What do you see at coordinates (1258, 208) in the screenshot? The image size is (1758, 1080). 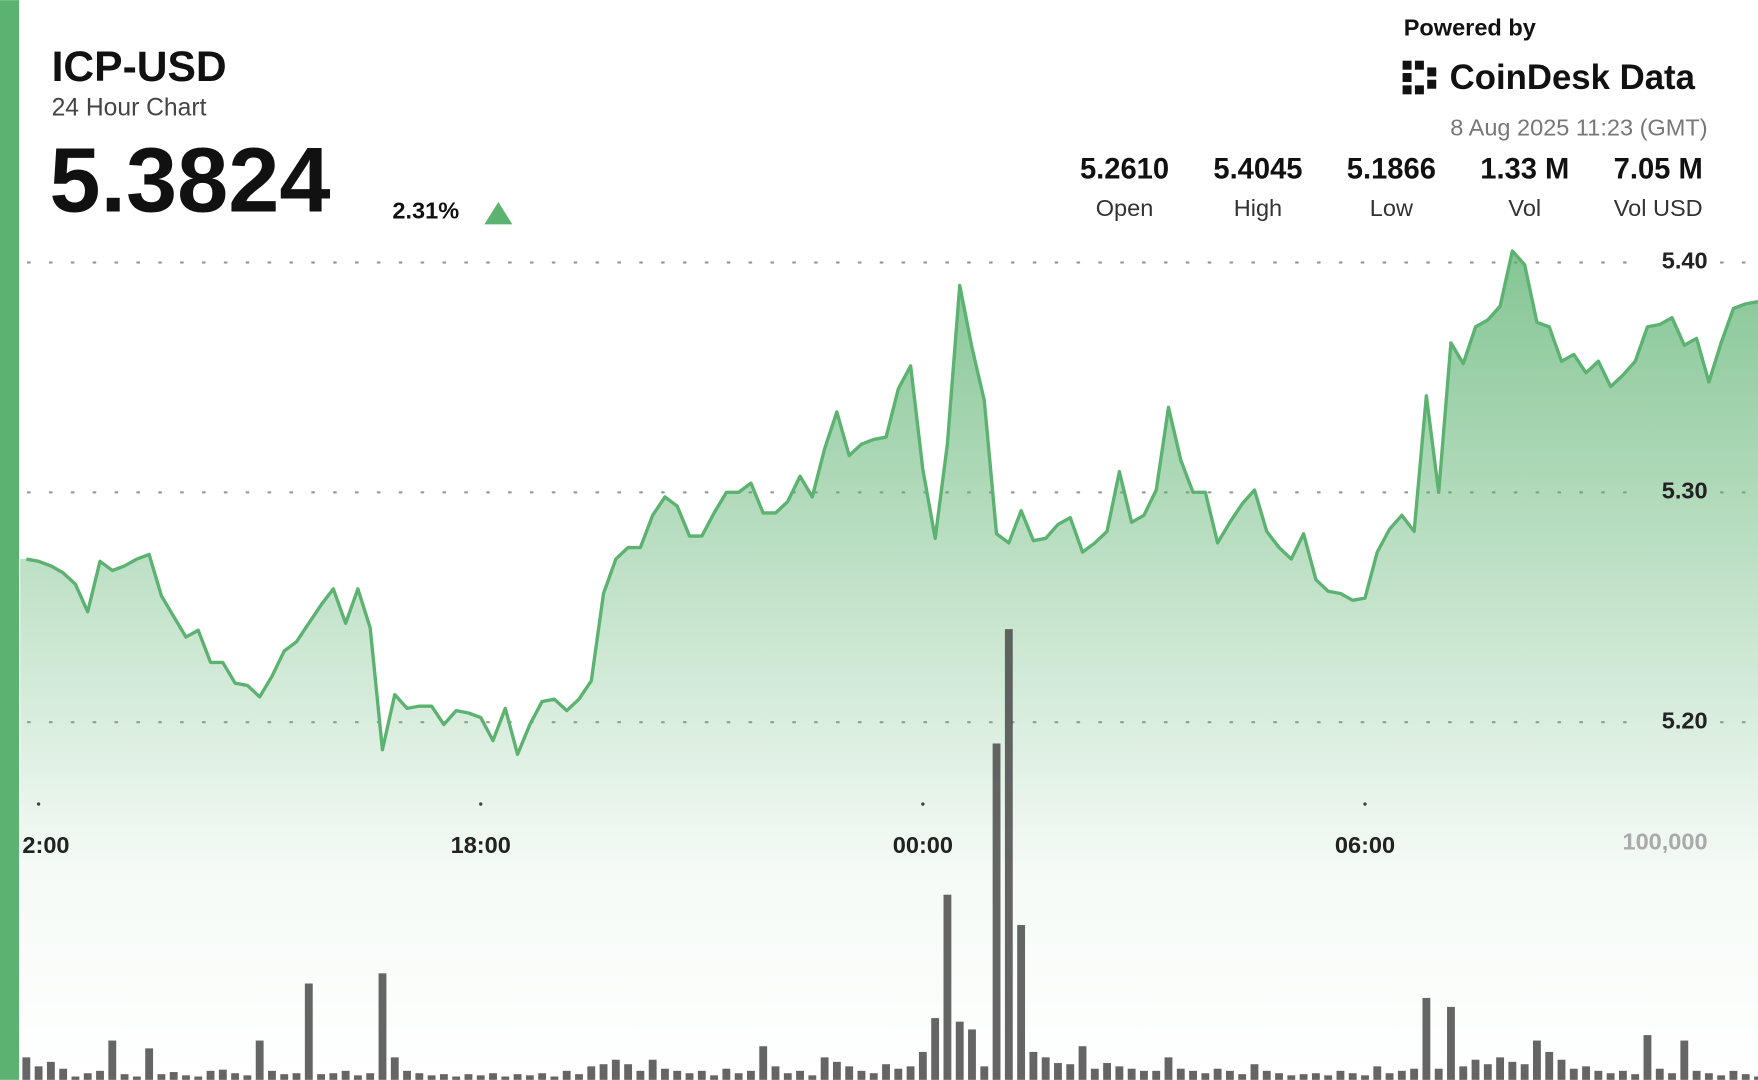 I see `stat-label: High` at bounding box center [1258, 208].